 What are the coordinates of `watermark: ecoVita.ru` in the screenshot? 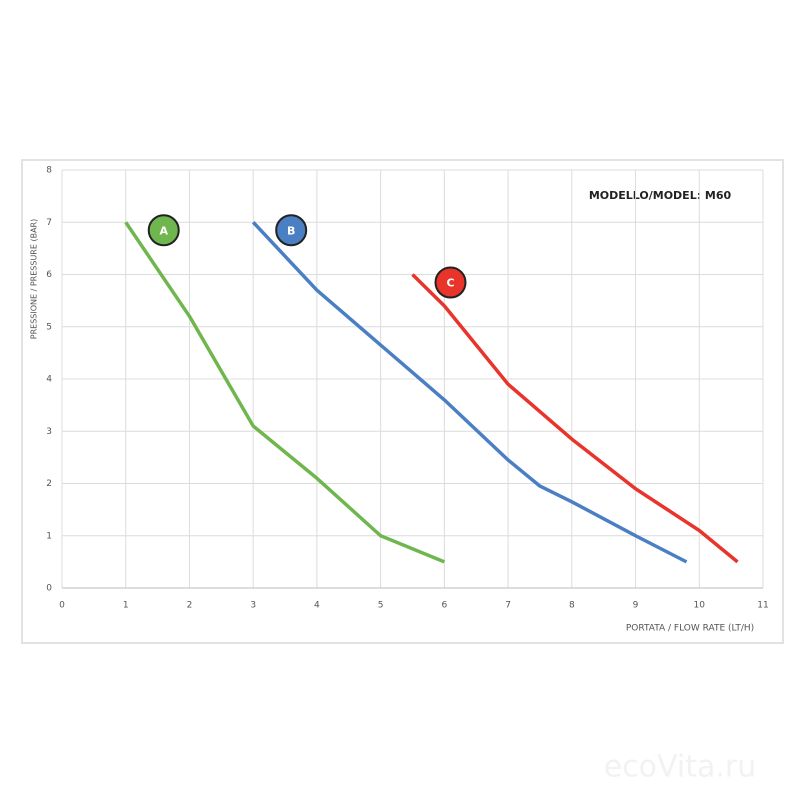 It's located at (680, 767).